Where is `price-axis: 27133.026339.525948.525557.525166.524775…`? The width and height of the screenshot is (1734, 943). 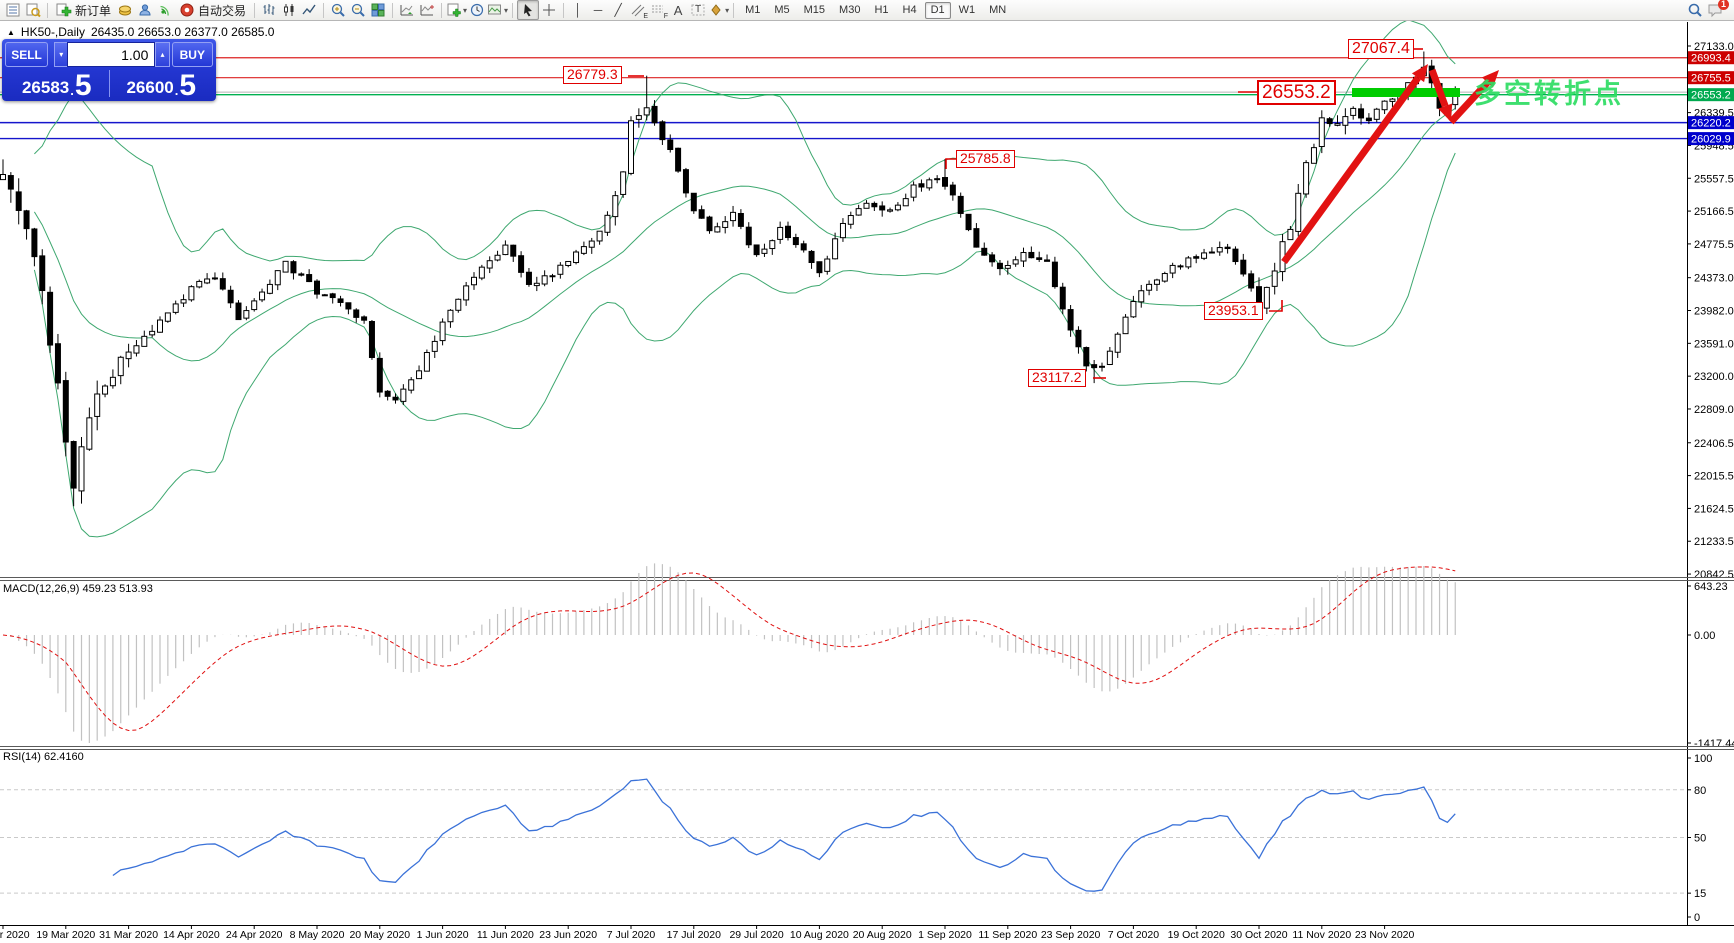
price-axis: 27133.026339.525948.525557.525166.524775… is located at coordinates (1710, 473).